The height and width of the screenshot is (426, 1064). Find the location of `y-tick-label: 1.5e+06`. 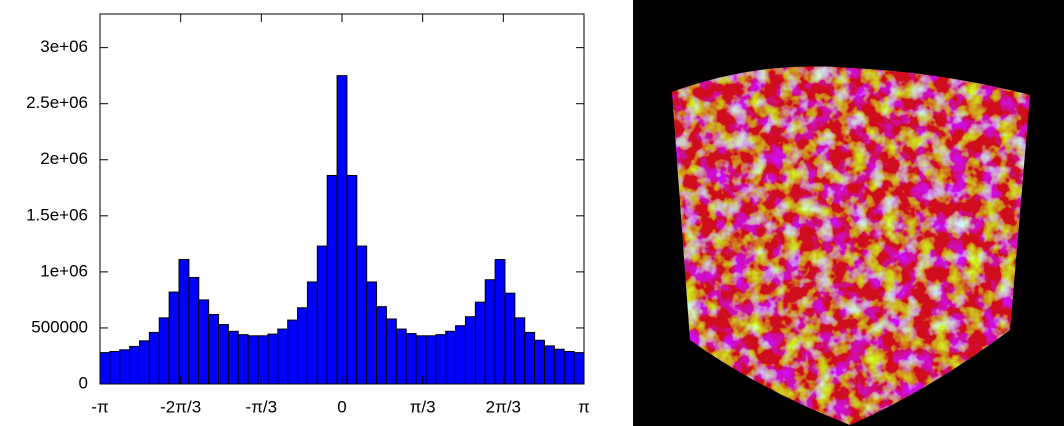

y-tick-label: 1.5e+06 is located at coordinates (57, 214).